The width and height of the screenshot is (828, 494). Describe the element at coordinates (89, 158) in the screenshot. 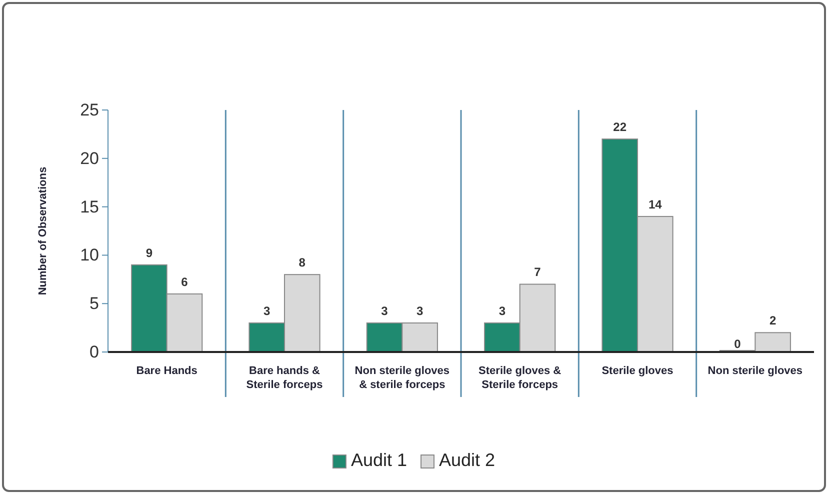

I see `y-tick-label: 20` at that location.